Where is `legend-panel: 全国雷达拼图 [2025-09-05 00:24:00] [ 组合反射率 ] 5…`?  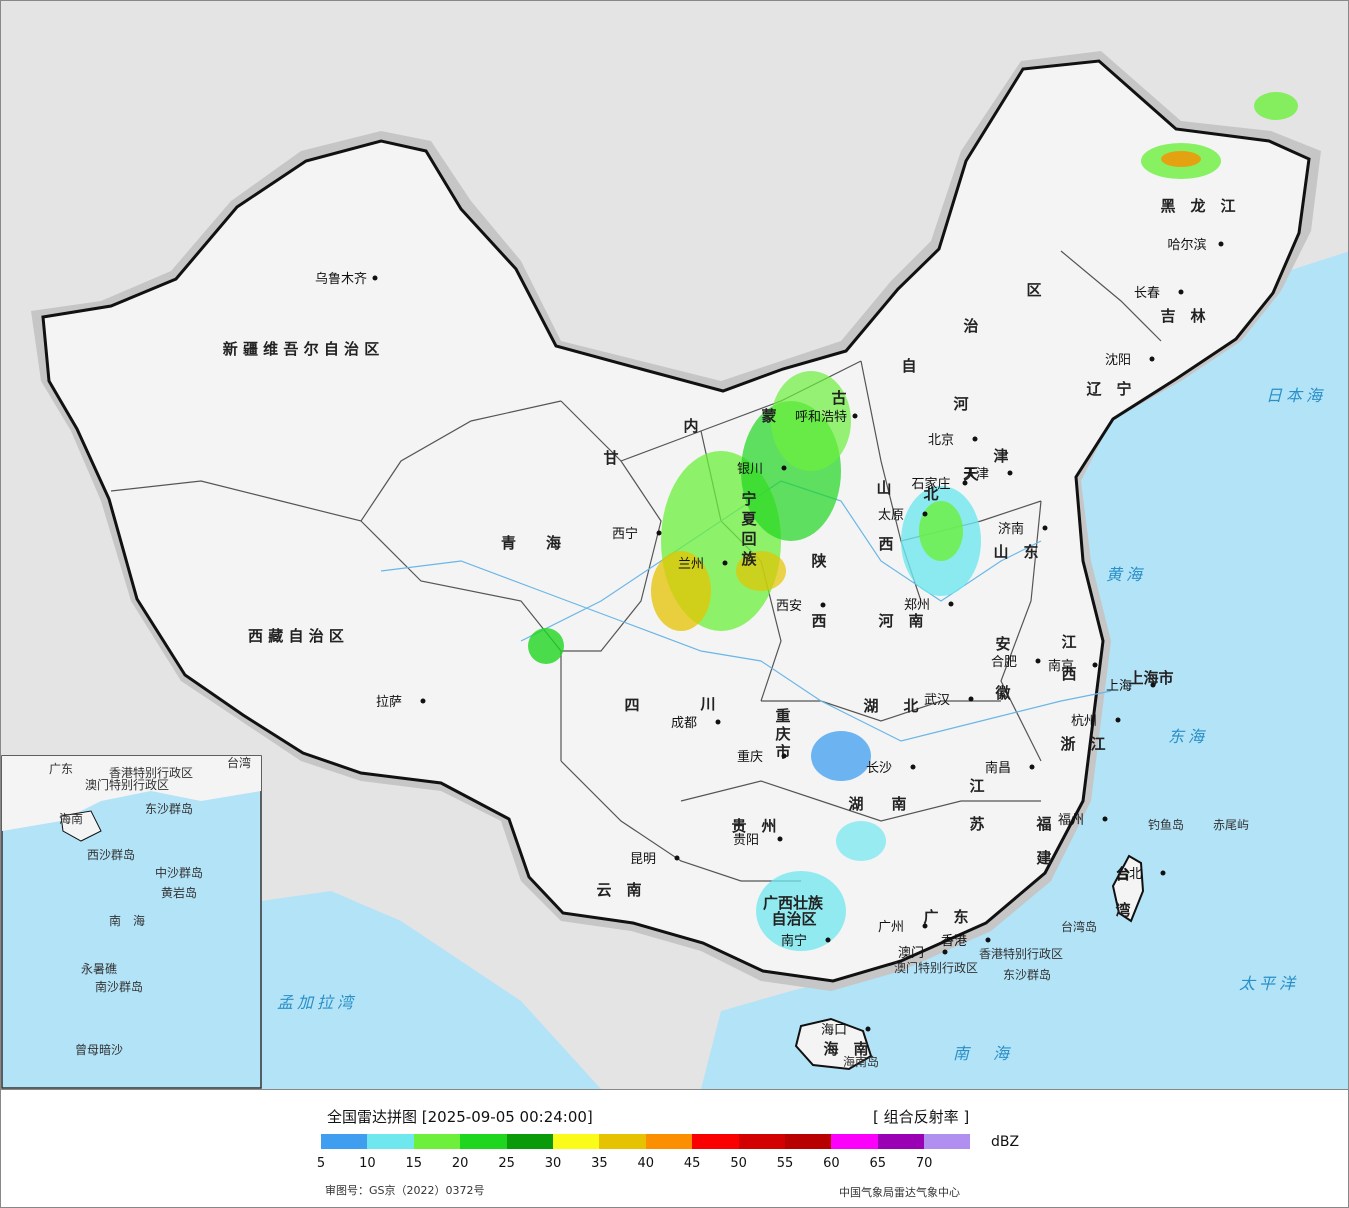 legend-panel: 全国雷达拼图 [2025-09-05 00:24:00] [ 组合反射率 ] 5… is located at coordinates (674, 1148).